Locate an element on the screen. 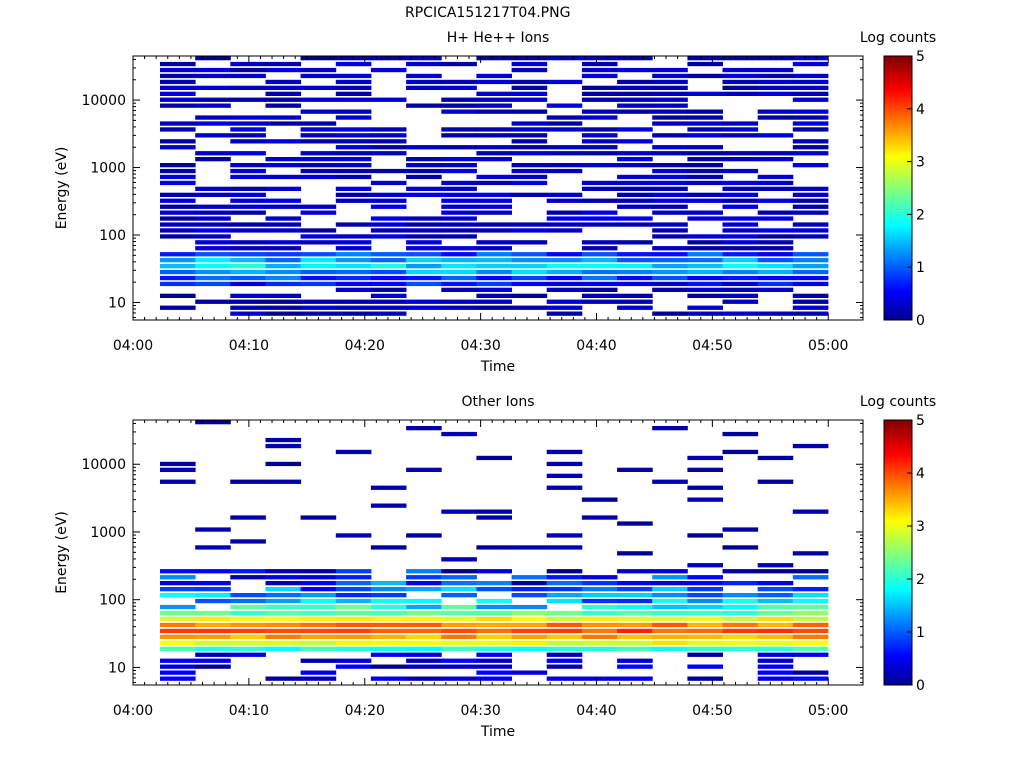  x-tick-label: 04:10 is located at coordinates (249, 711).